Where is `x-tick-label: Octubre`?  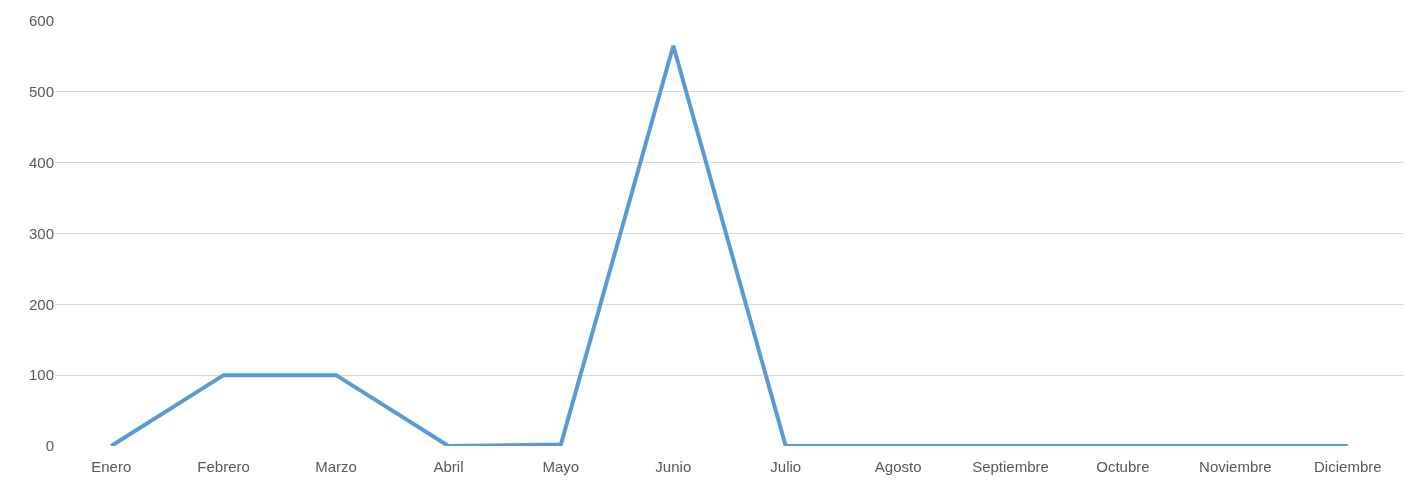
x-tick-label: Octubre is located at coordinates (1123, 466).